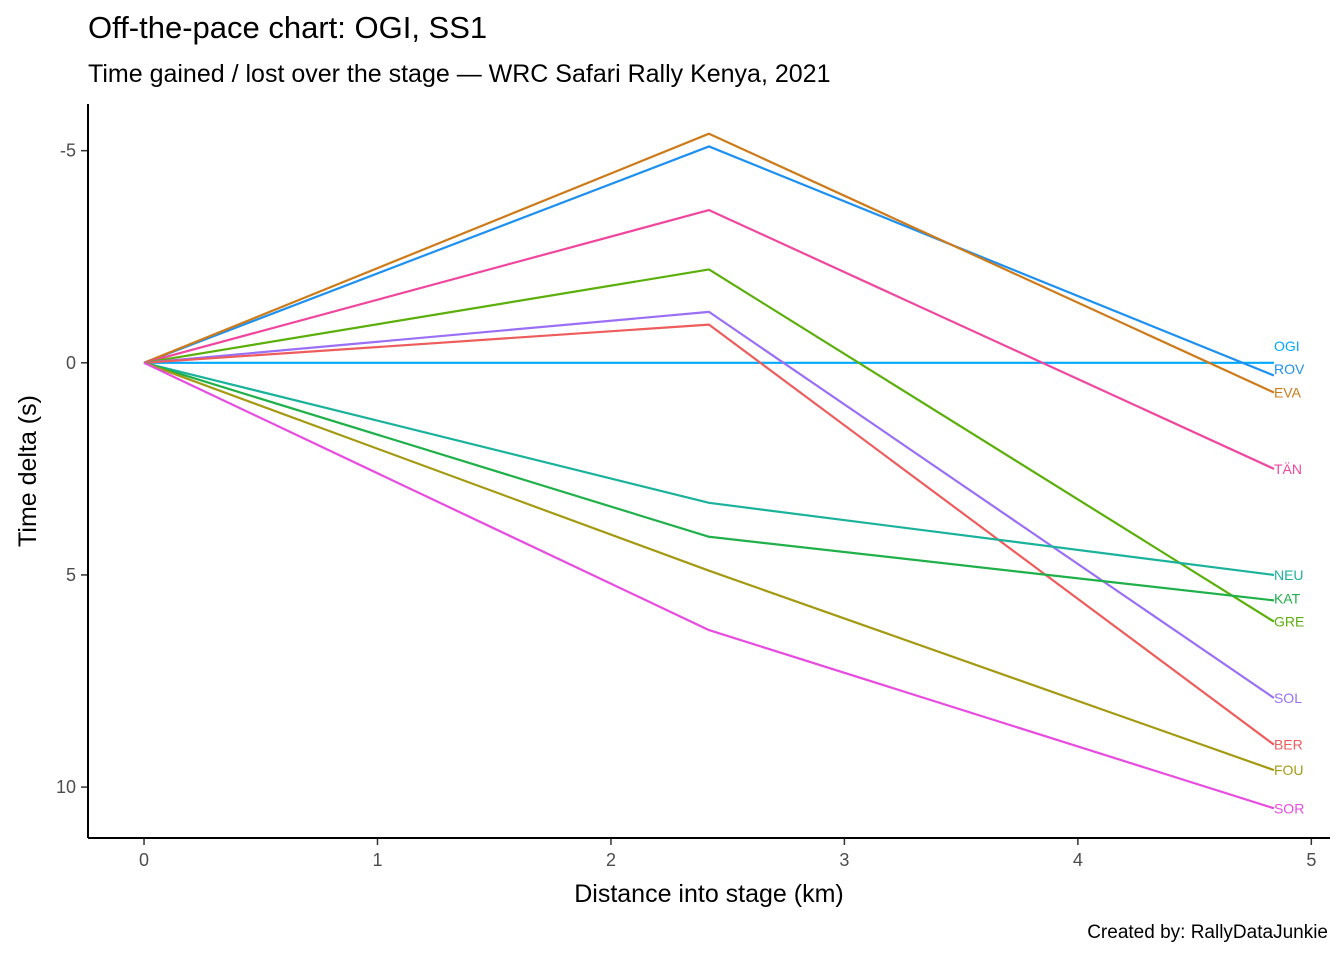 The height and width of the screenshot is (960, 1344). I want to click on x-tick-label: 5, so click(1311, 860).